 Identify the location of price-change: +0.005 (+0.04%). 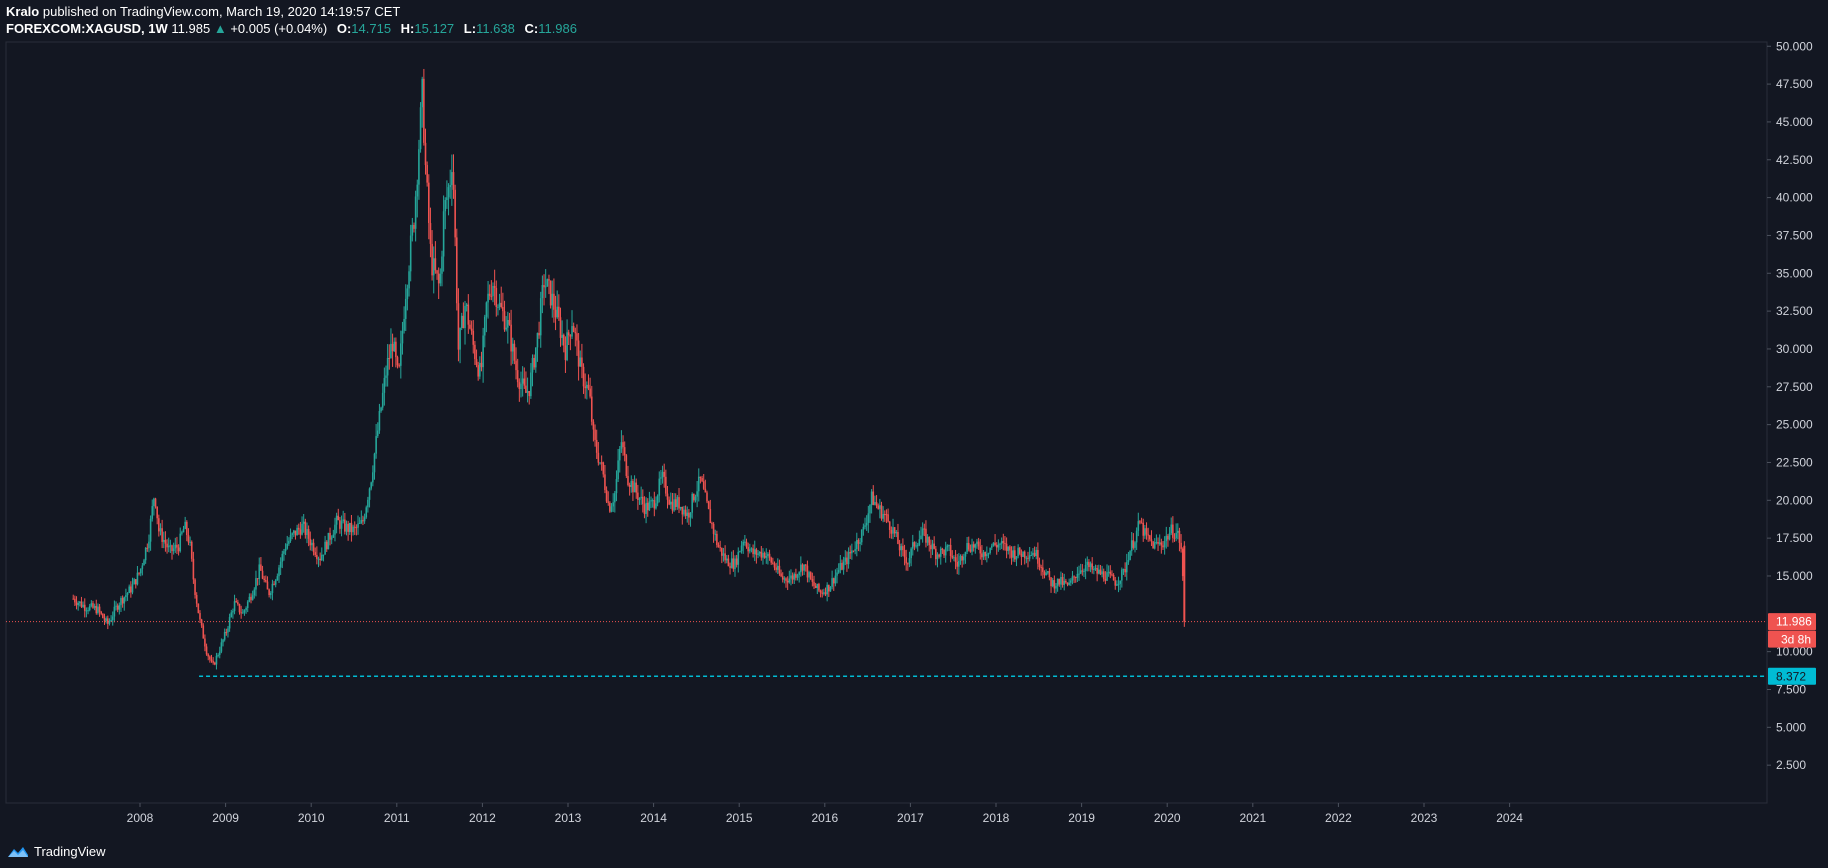
(279, 28).